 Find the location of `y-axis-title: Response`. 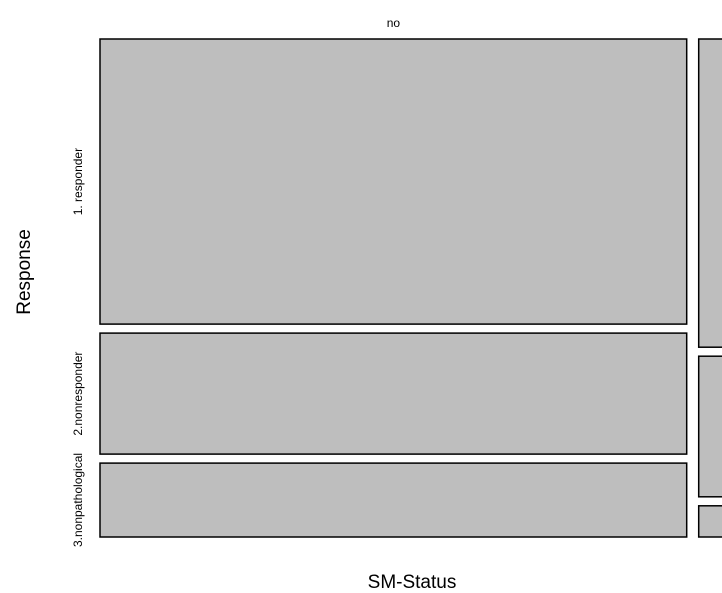

y-axis-title: Response is located at coordinates (24, 272).